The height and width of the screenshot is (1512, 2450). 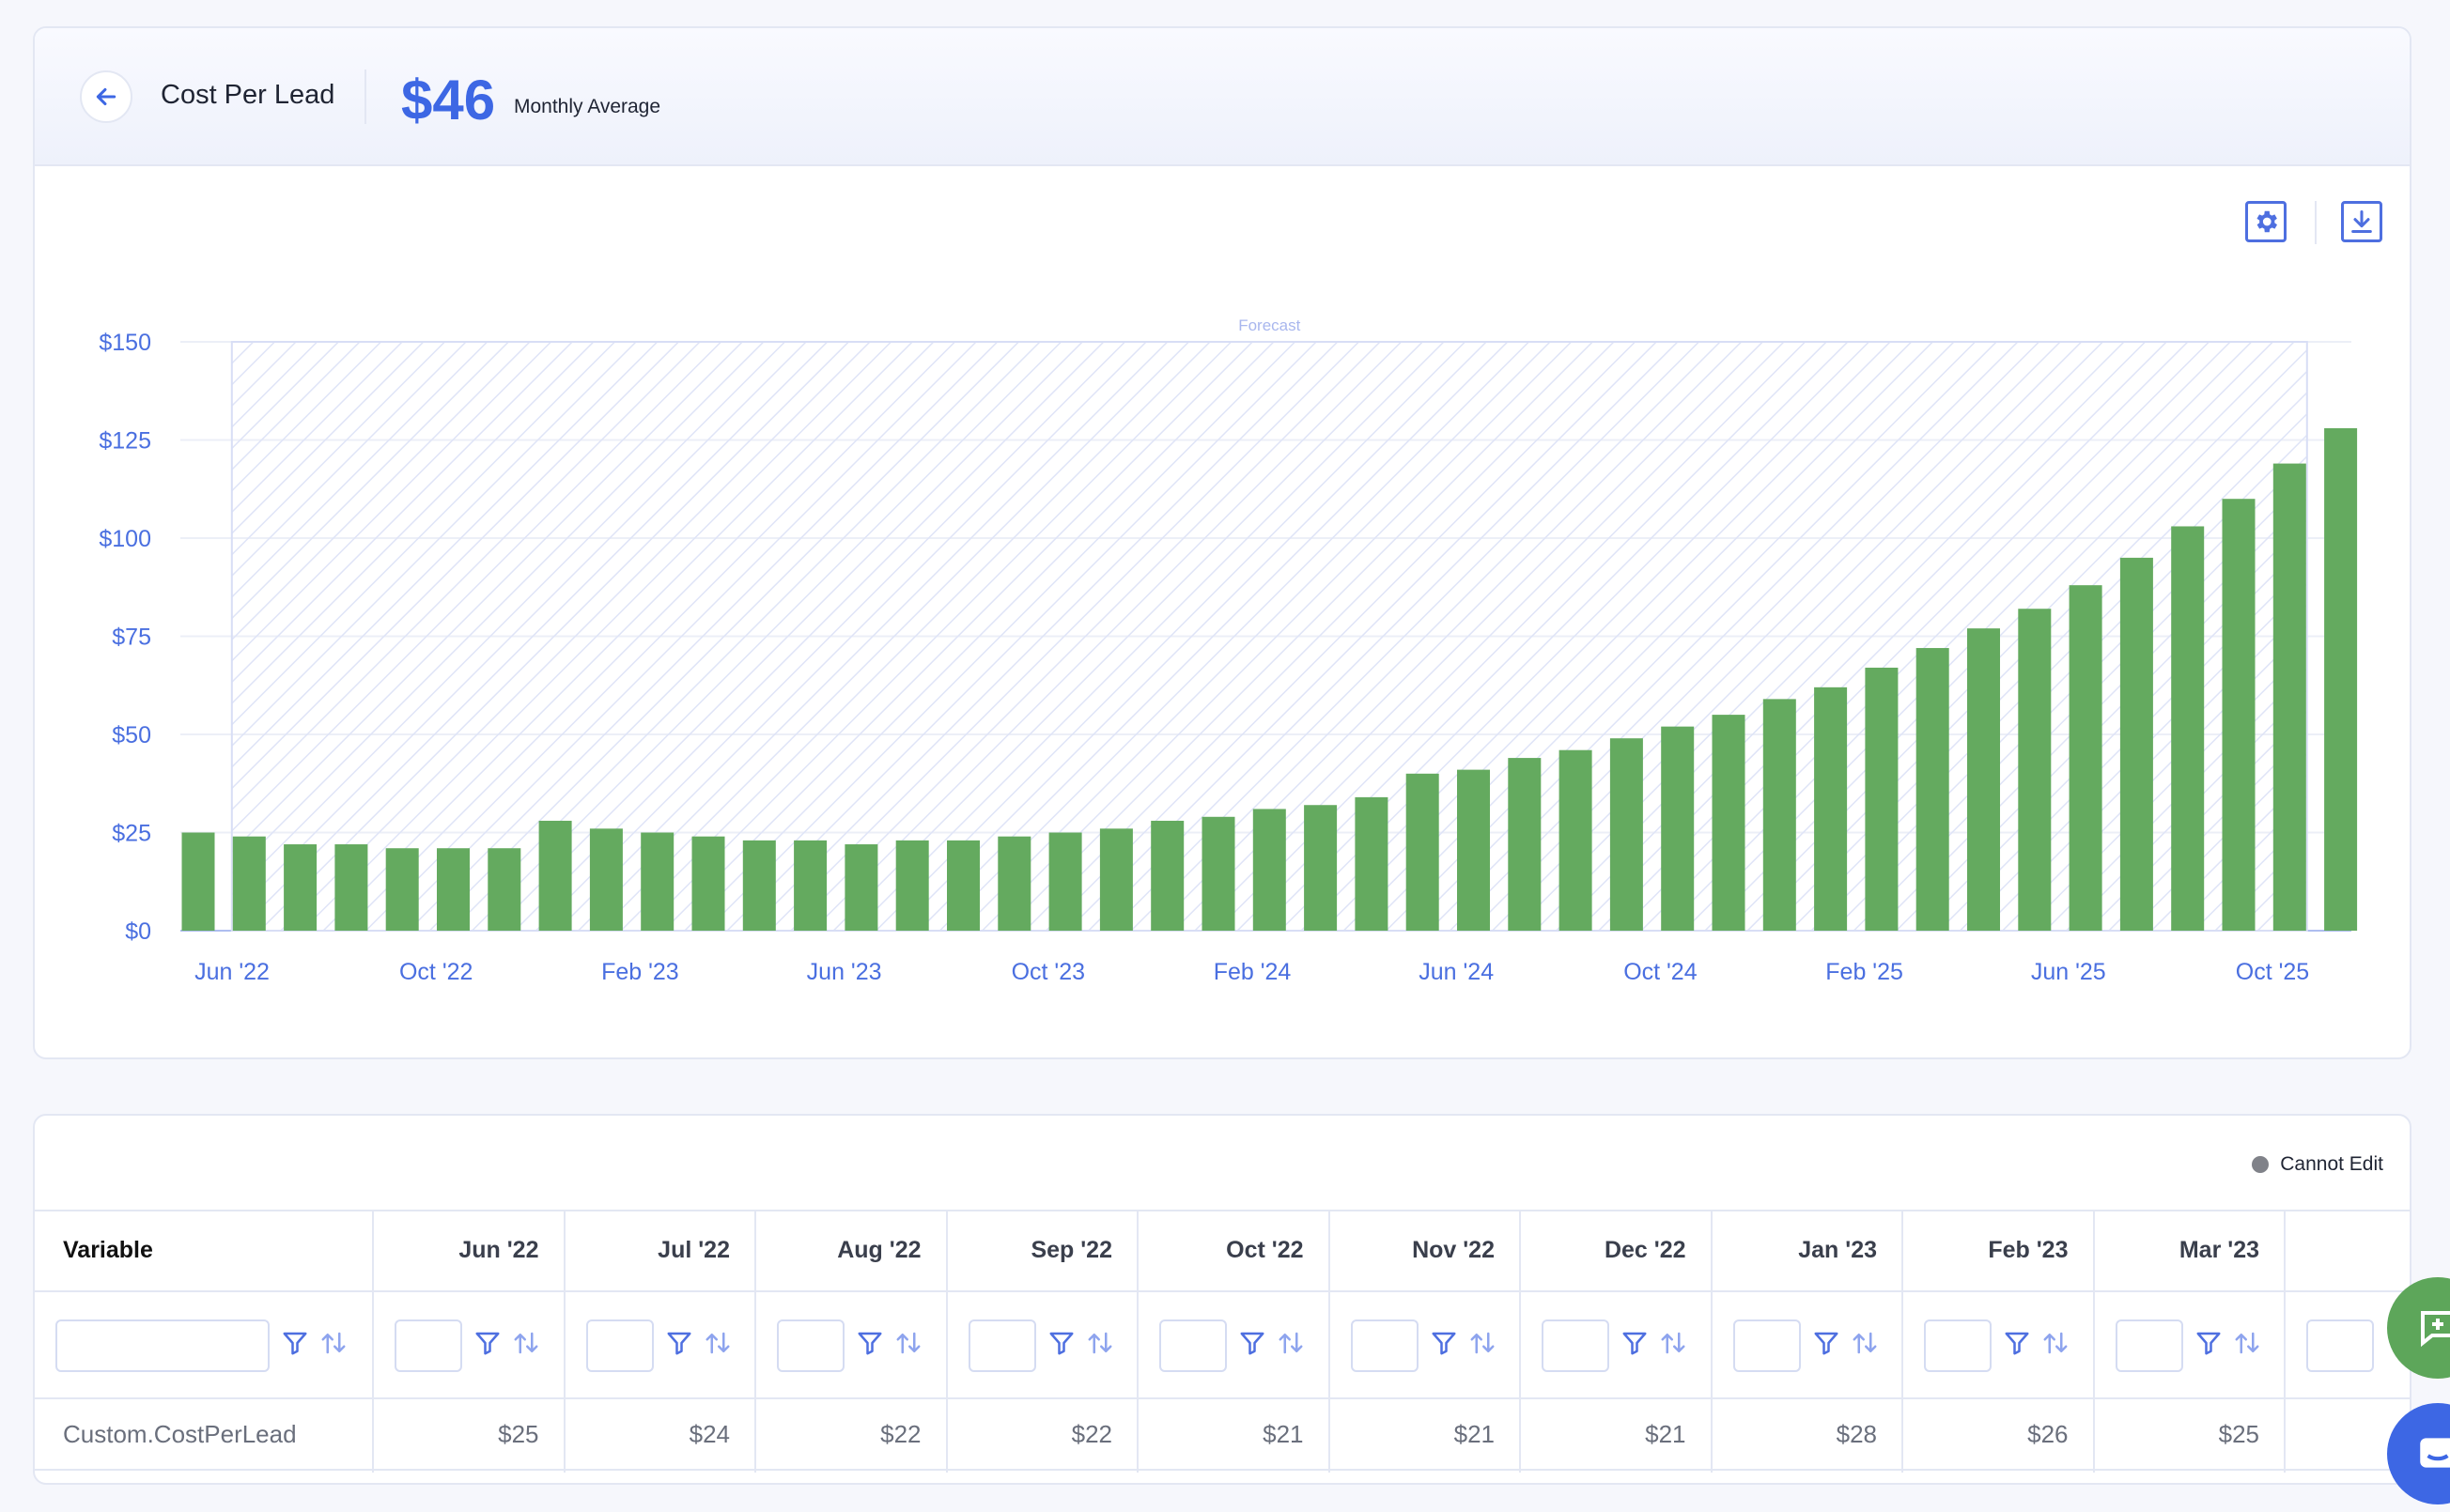 What do you see at coordinates (880, 1250) in the screenshot?
I see `column-header: Aug '22` at bounding box center [880, 1250].